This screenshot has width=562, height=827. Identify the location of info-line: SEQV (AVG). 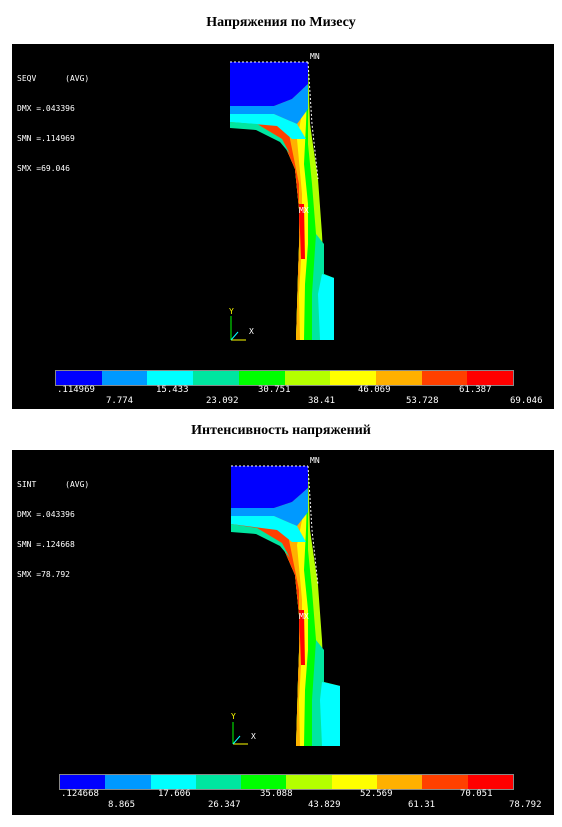
(53, 78).